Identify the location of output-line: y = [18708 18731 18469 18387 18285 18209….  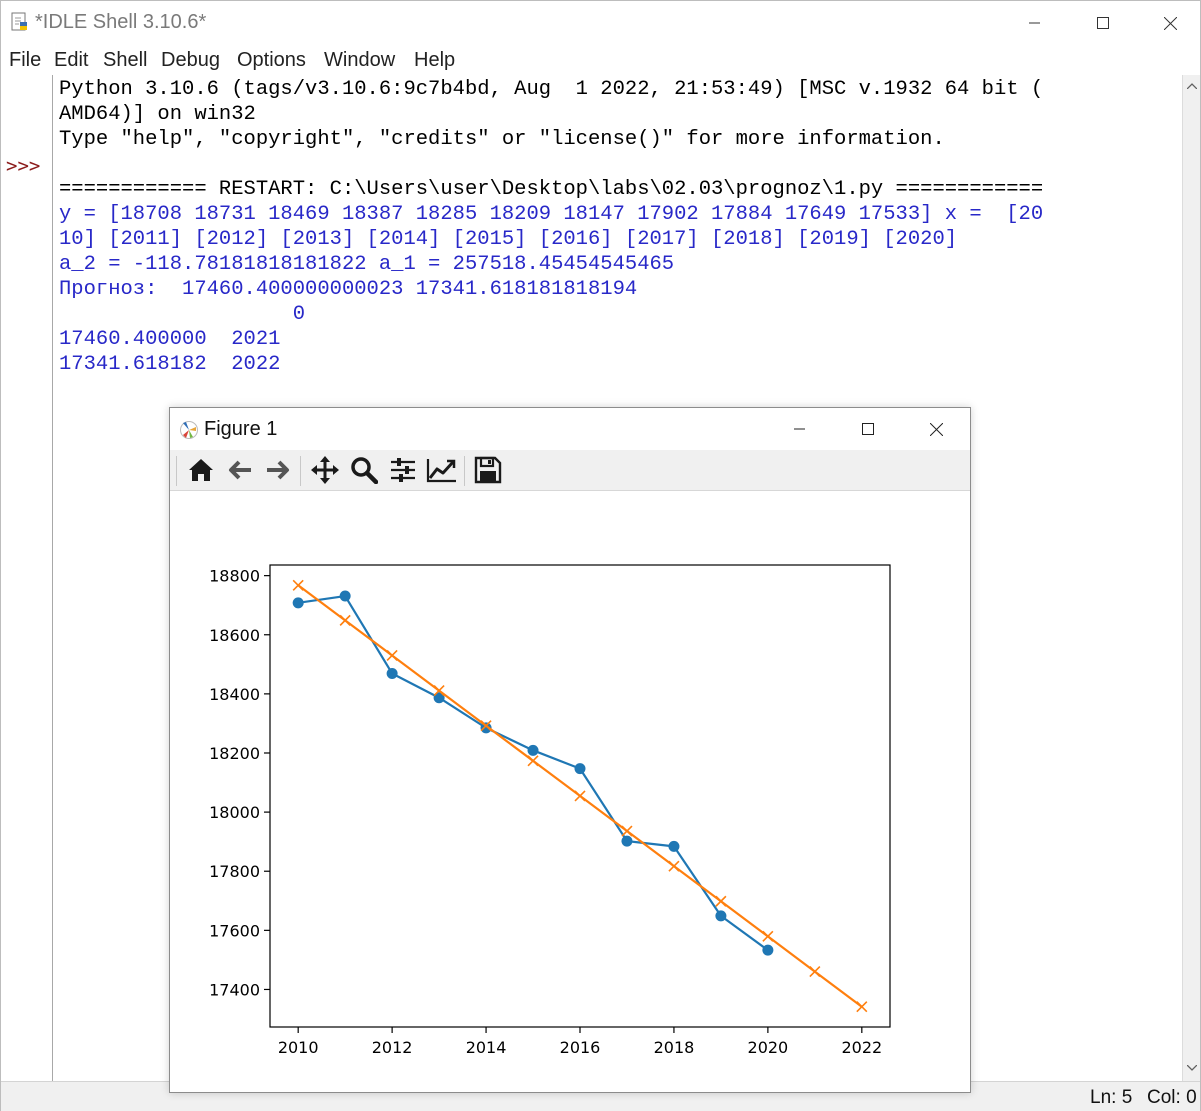
(551, 214).